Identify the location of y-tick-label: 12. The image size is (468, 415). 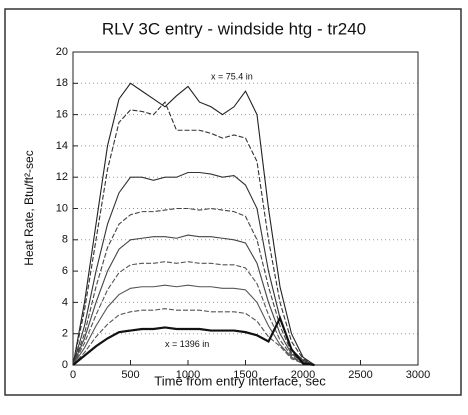
(62, 177).